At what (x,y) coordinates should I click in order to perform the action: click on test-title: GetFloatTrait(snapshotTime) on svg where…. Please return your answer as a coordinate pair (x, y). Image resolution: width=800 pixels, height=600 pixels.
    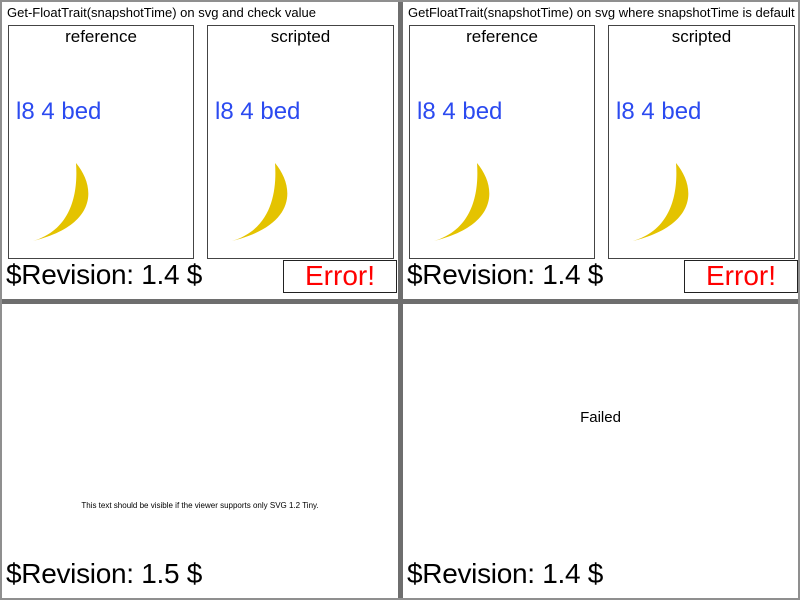
    Looking at the image, I should click on (601, 12).